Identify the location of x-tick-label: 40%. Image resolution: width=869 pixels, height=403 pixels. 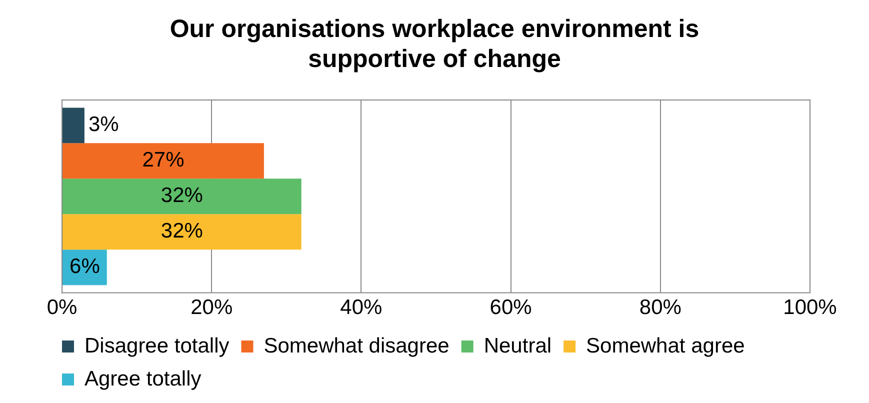
(361, 308).